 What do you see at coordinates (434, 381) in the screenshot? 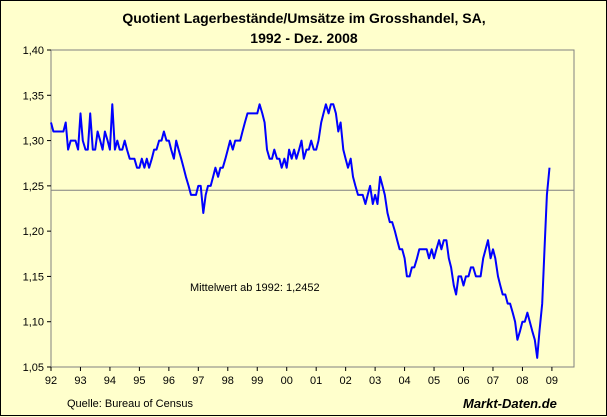
I see `x-tick-label: 05` at bounding box center [434, 381].